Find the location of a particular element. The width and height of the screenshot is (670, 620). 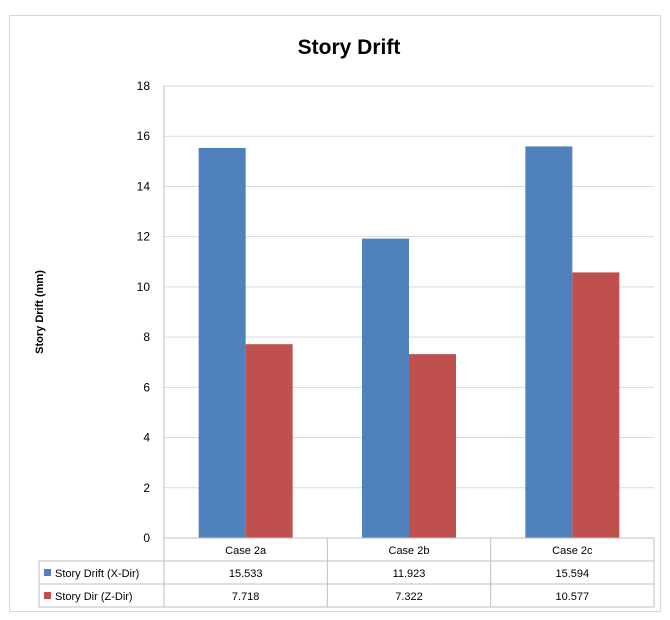

axes: 0 2 4 6 8 10 12 14 16 18 is located at coordinates (151, 343).